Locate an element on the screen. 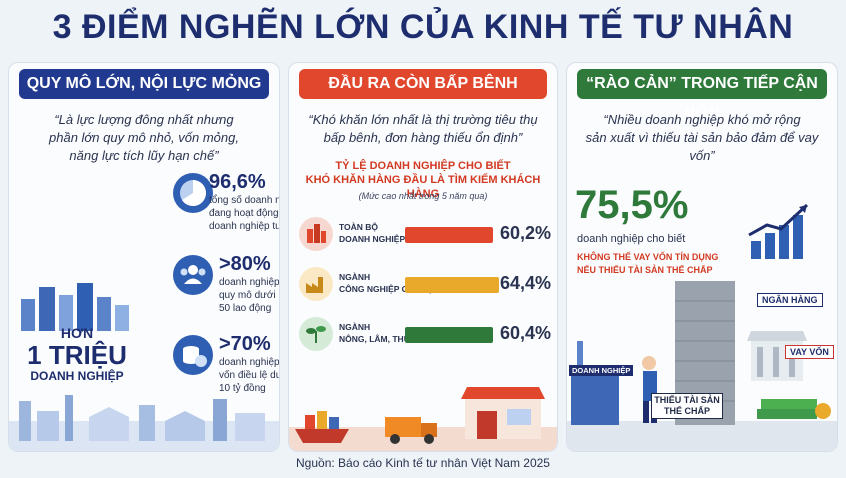  city-icon is located at coordinates (316, 234).